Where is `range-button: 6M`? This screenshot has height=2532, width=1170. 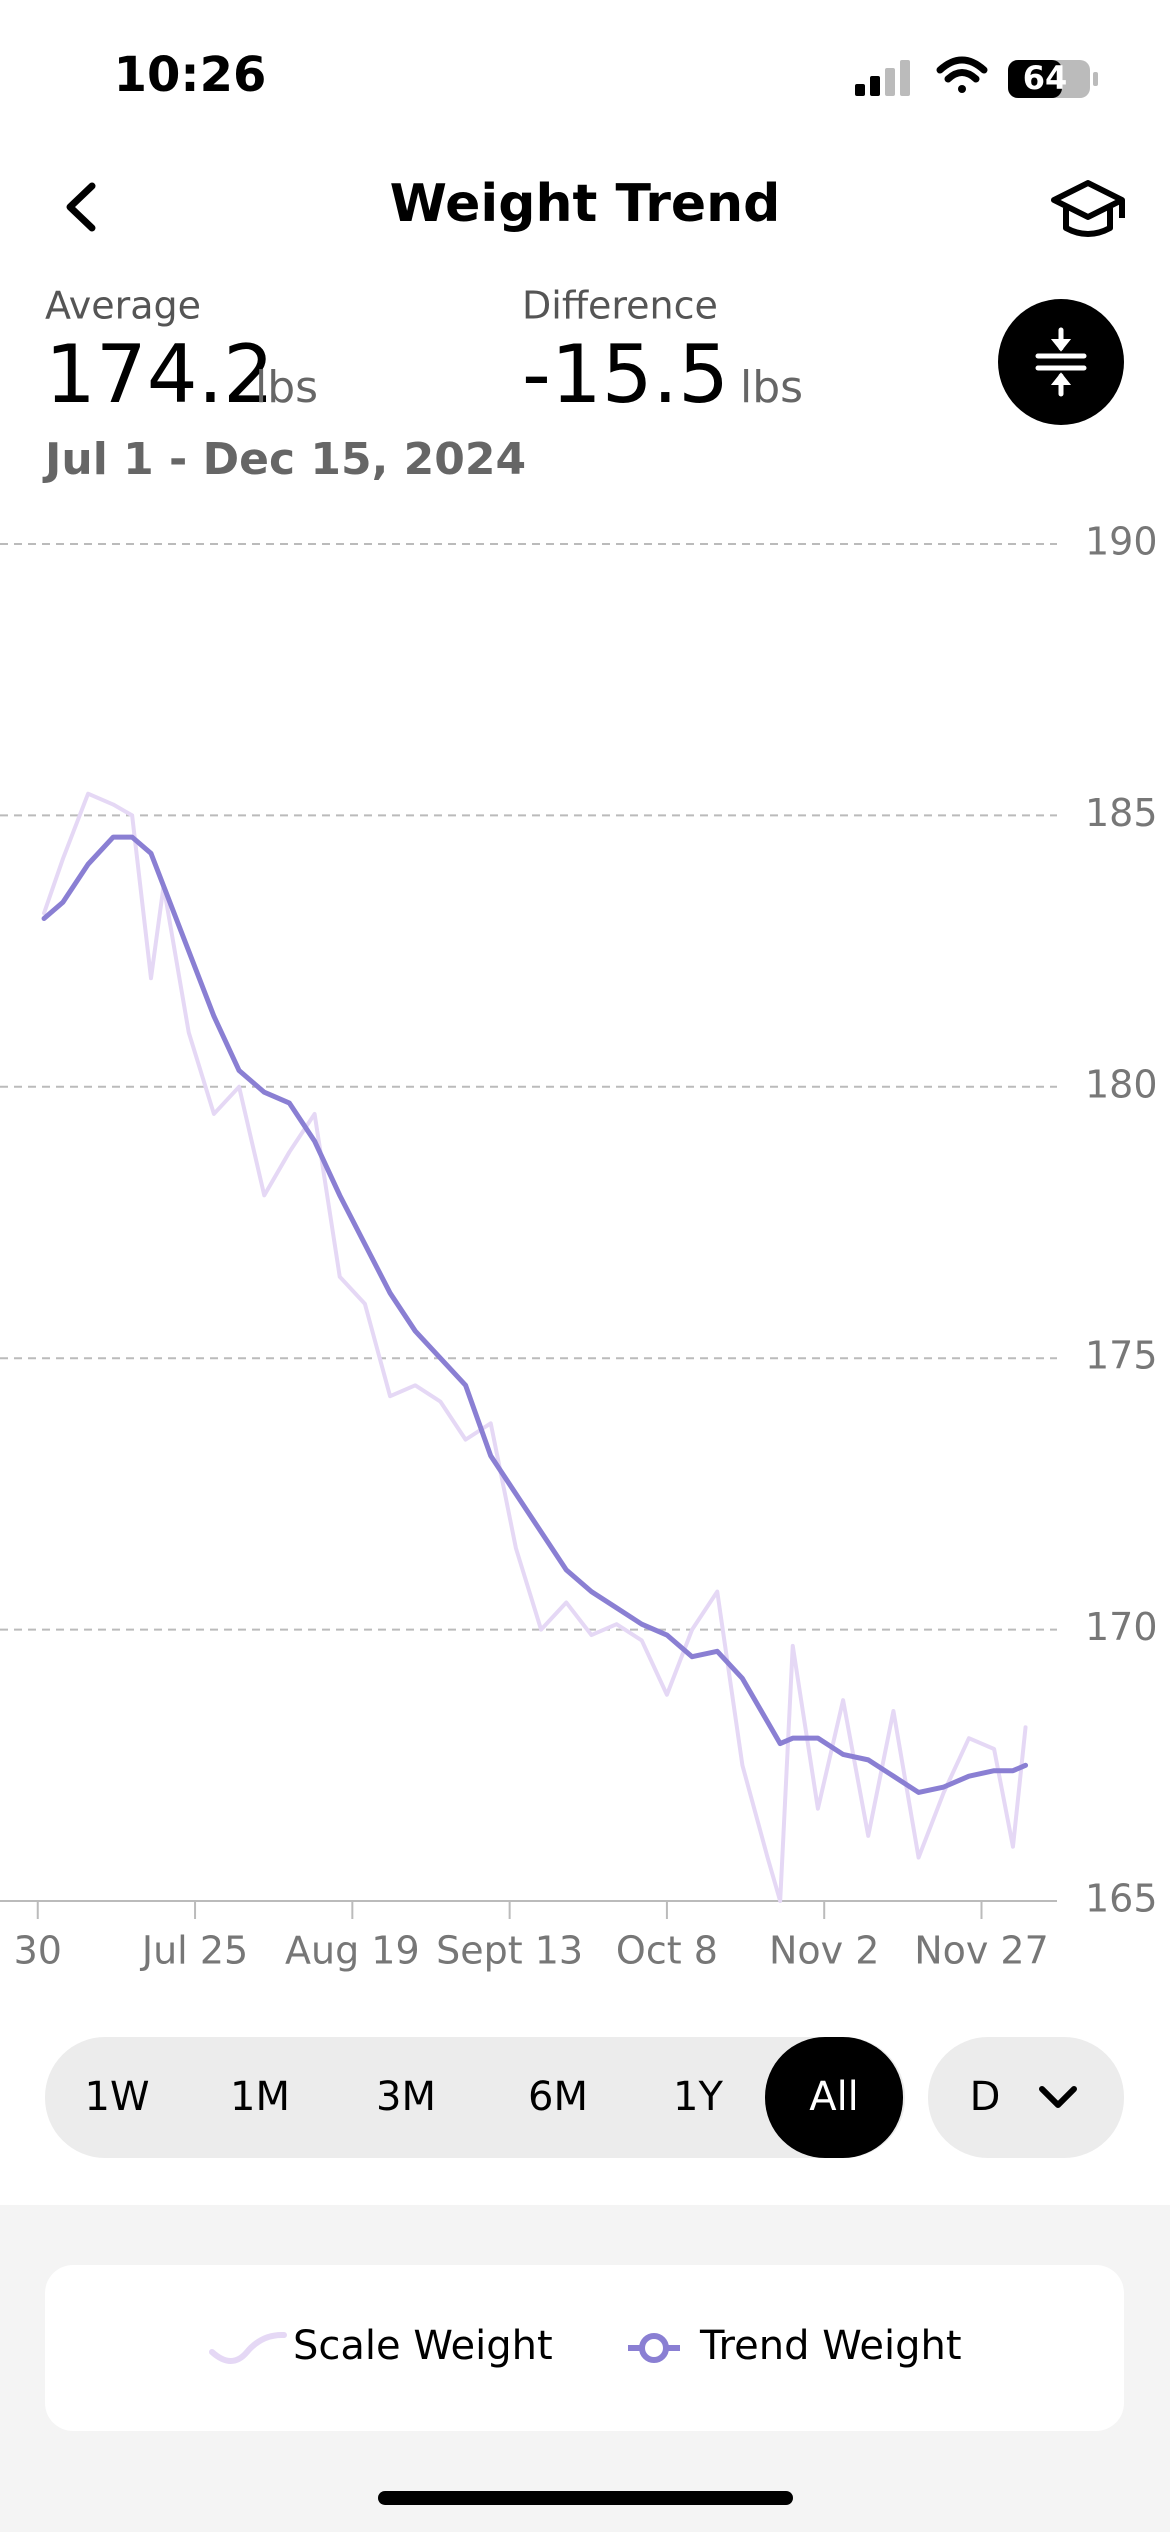 range-button: 6M is located at coordinates (558, 2097).